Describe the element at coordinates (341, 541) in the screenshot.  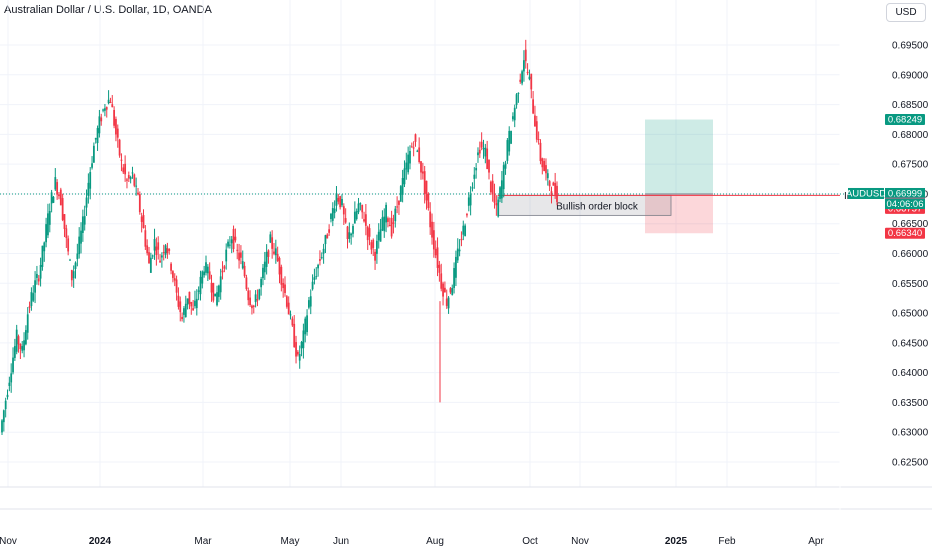
I see `x-tick-label: Jun` at that location.